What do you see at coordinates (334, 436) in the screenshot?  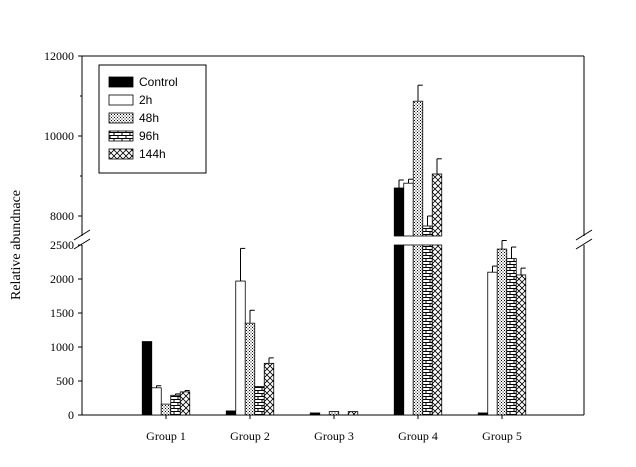 I see `x-category-label: Group 3` at bounding box center [334, 436].